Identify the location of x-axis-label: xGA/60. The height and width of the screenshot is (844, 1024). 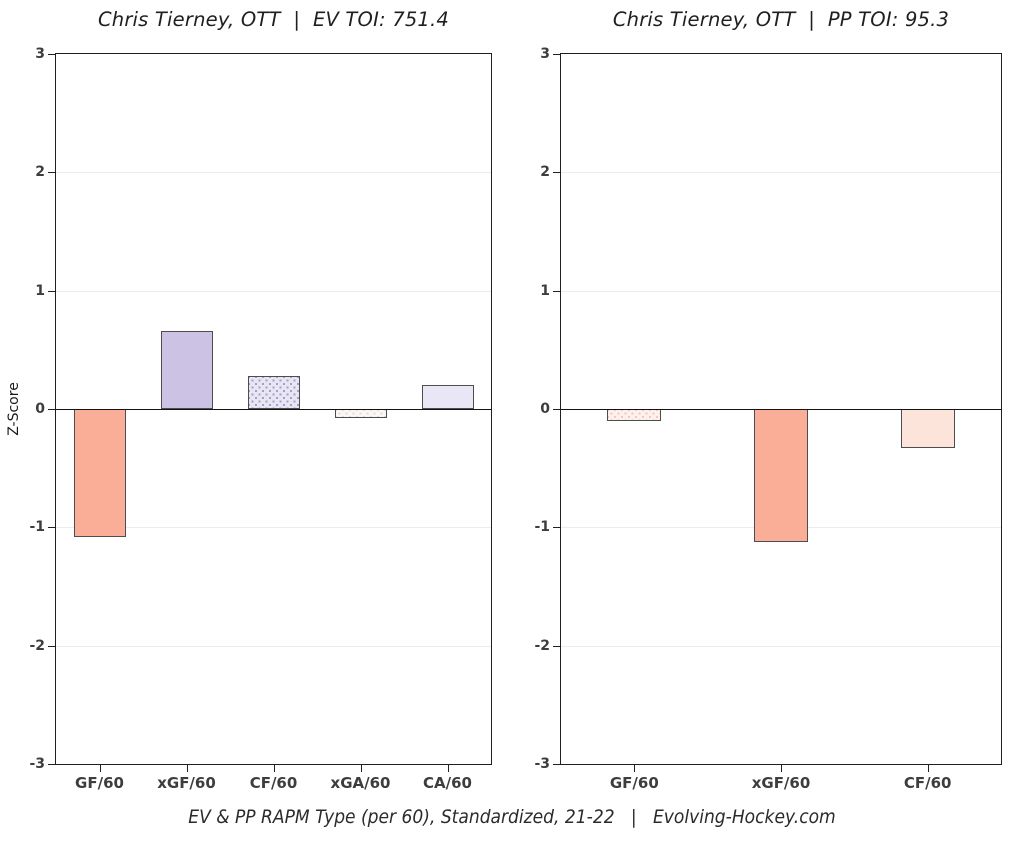
(360, 783).